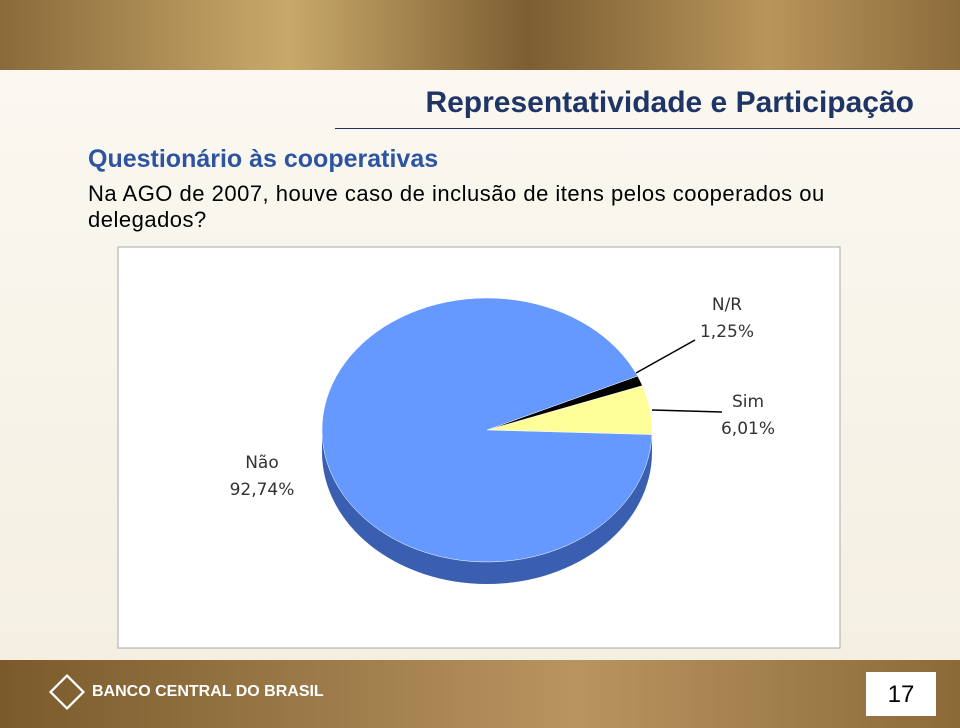 This screenshot has width=960, height=728. I want to click on slice-label: Não, so click(262, 463).